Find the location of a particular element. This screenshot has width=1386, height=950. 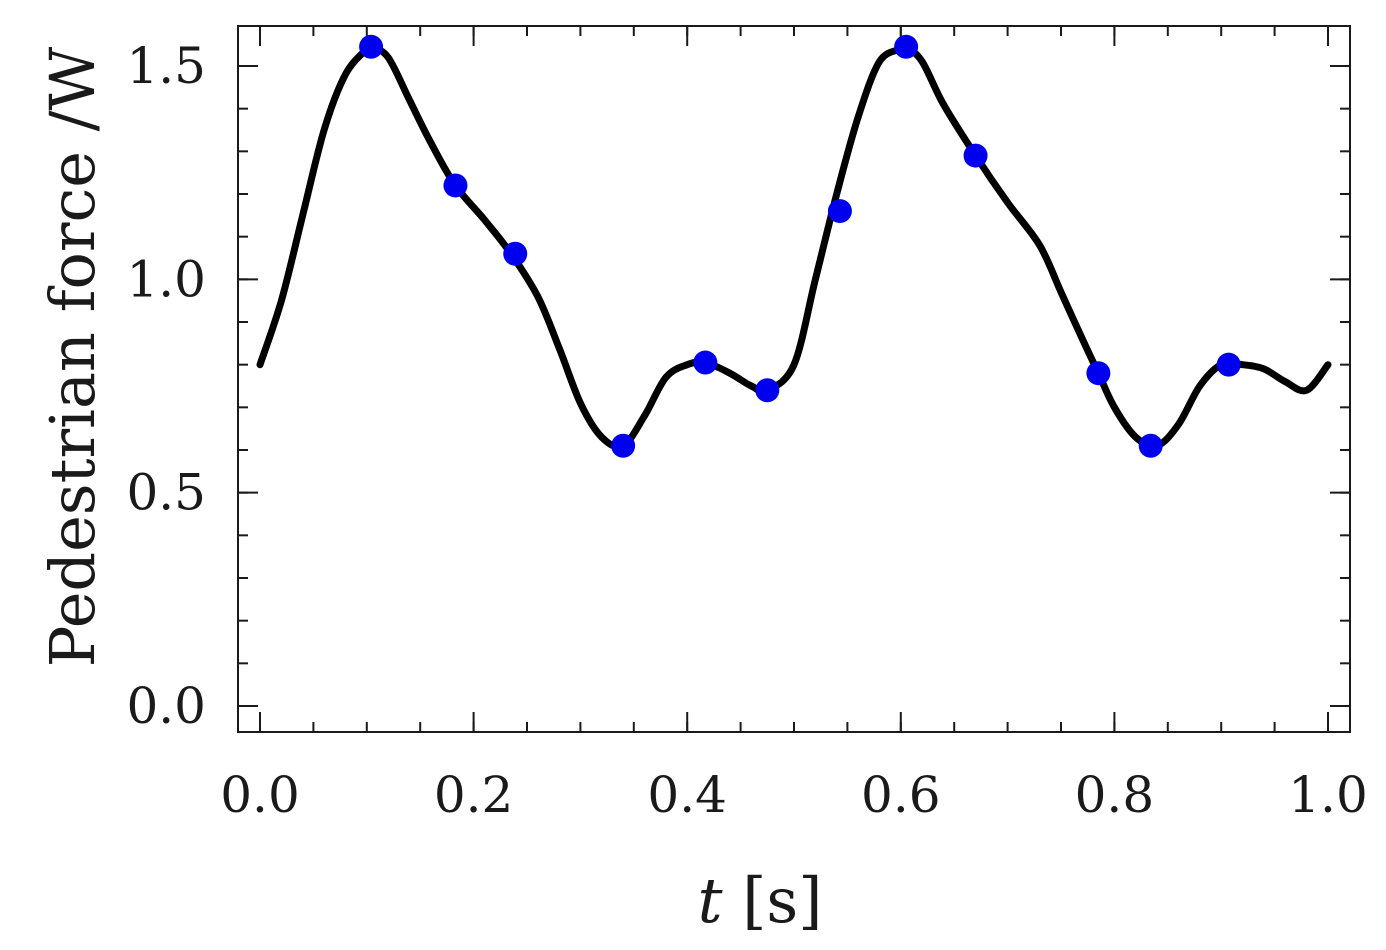

x-tick-label: 0.0 is located at coordinates (260, 795).